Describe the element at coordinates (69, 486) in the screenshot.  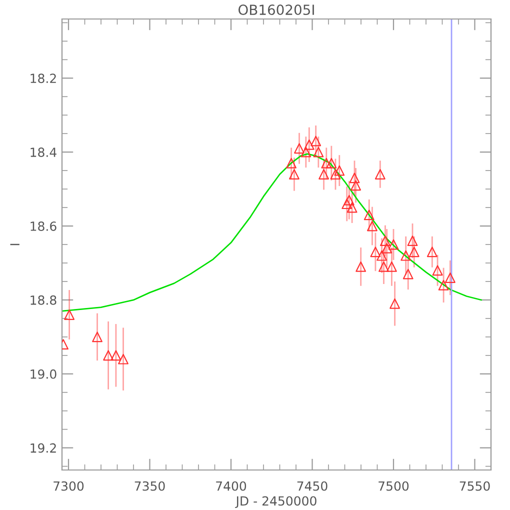
I see `x-tick-label: 7300` at that location.